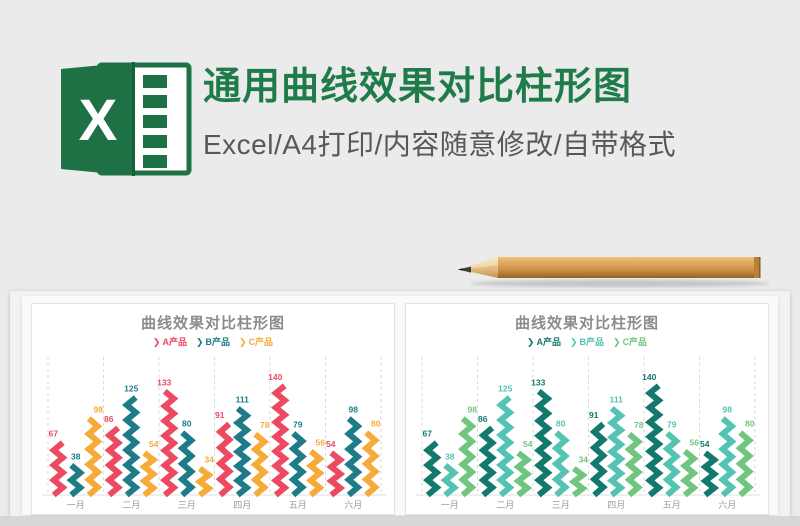 The height and width of the screenshot is (526, 800). Describe the element at coordinates (498, 114) in the screenshot. I see `header: 通用曲线效果对比柱形图 Excel/A4打印/内容随意修改/自带格式` at that location.